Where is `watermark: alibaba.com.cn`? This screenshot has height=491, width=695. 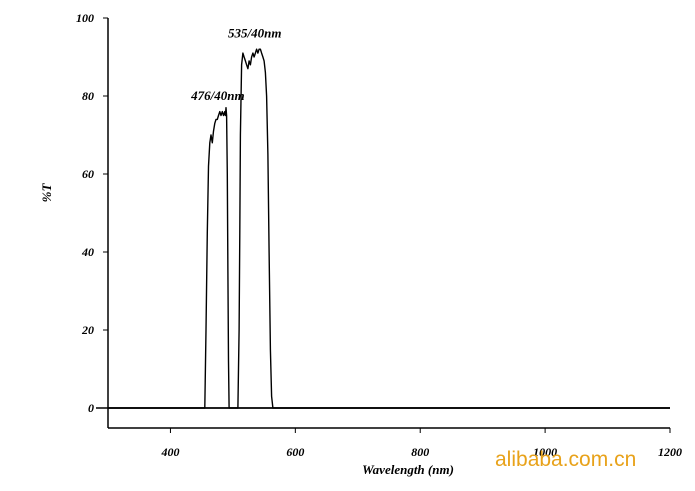
watermark: alibaba.com.cn is located at coordinates (565, 459).